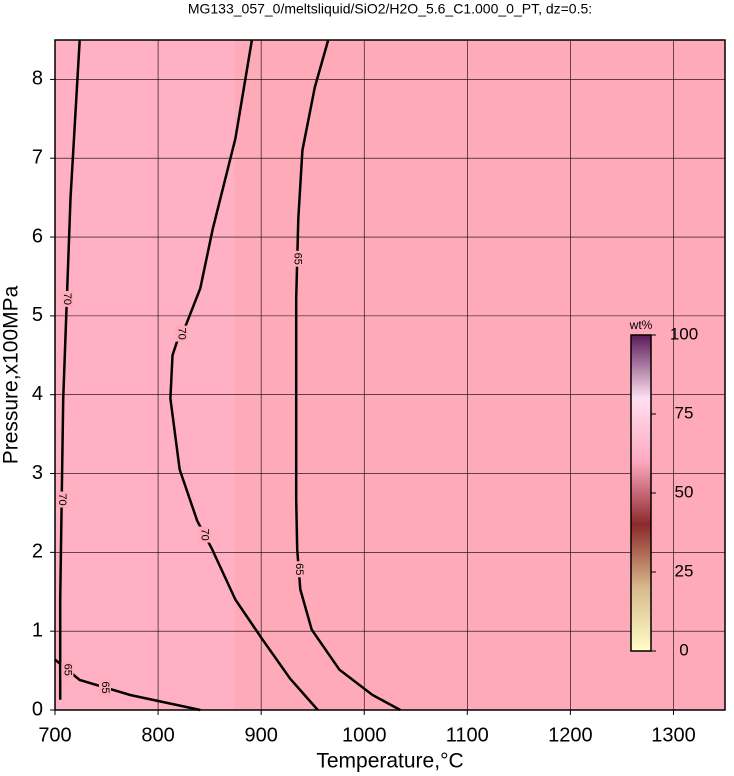 The image size is (734, 776). What do you see at coordinates (157, 735) in the screenshot?
I see `x-tick-label: 800` at bounding box center [157, 735].